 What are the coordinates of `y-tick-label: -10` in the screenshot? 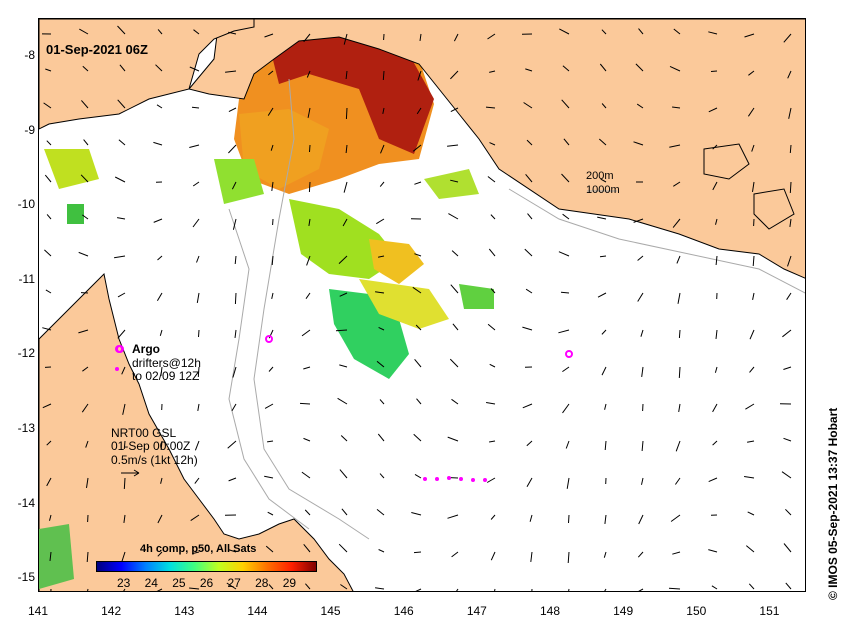 It's located at (26, 204).